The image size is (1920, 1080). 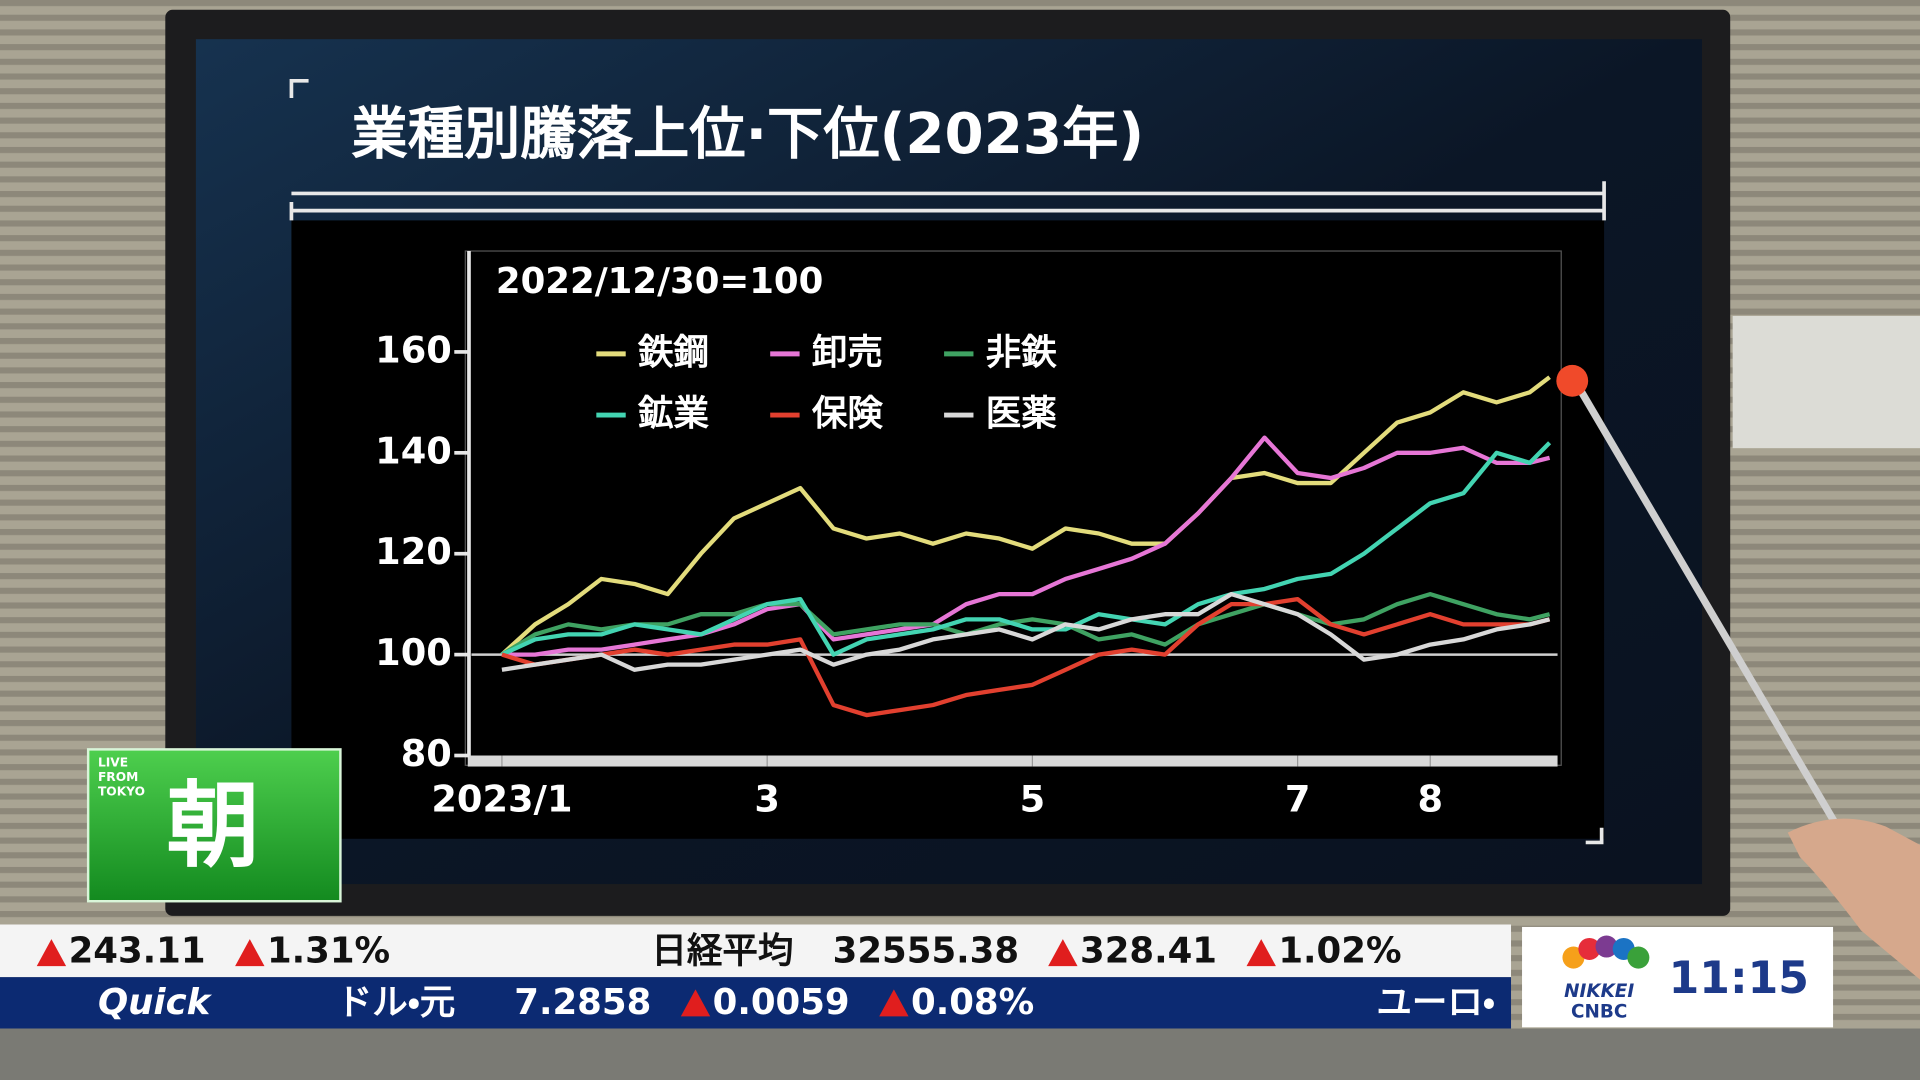 I want to click on badge-text: TOKYO, so click(x=121, y=792).